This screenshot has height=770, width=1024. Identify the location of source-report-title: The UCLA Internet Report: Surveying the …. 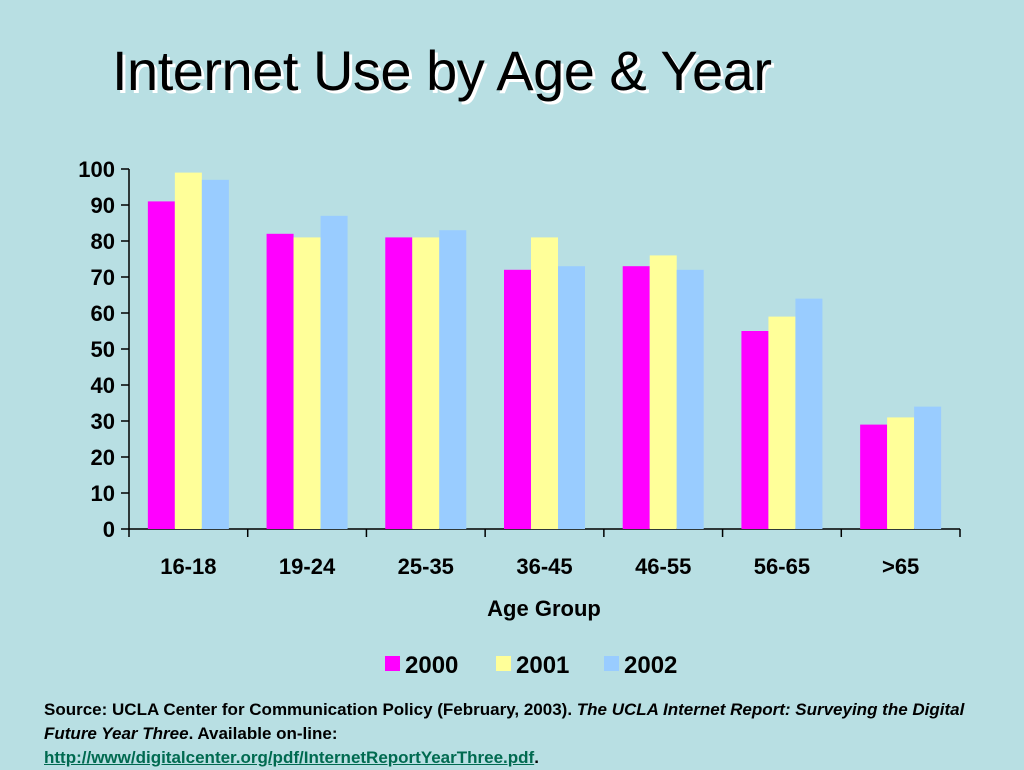
(504, 721).